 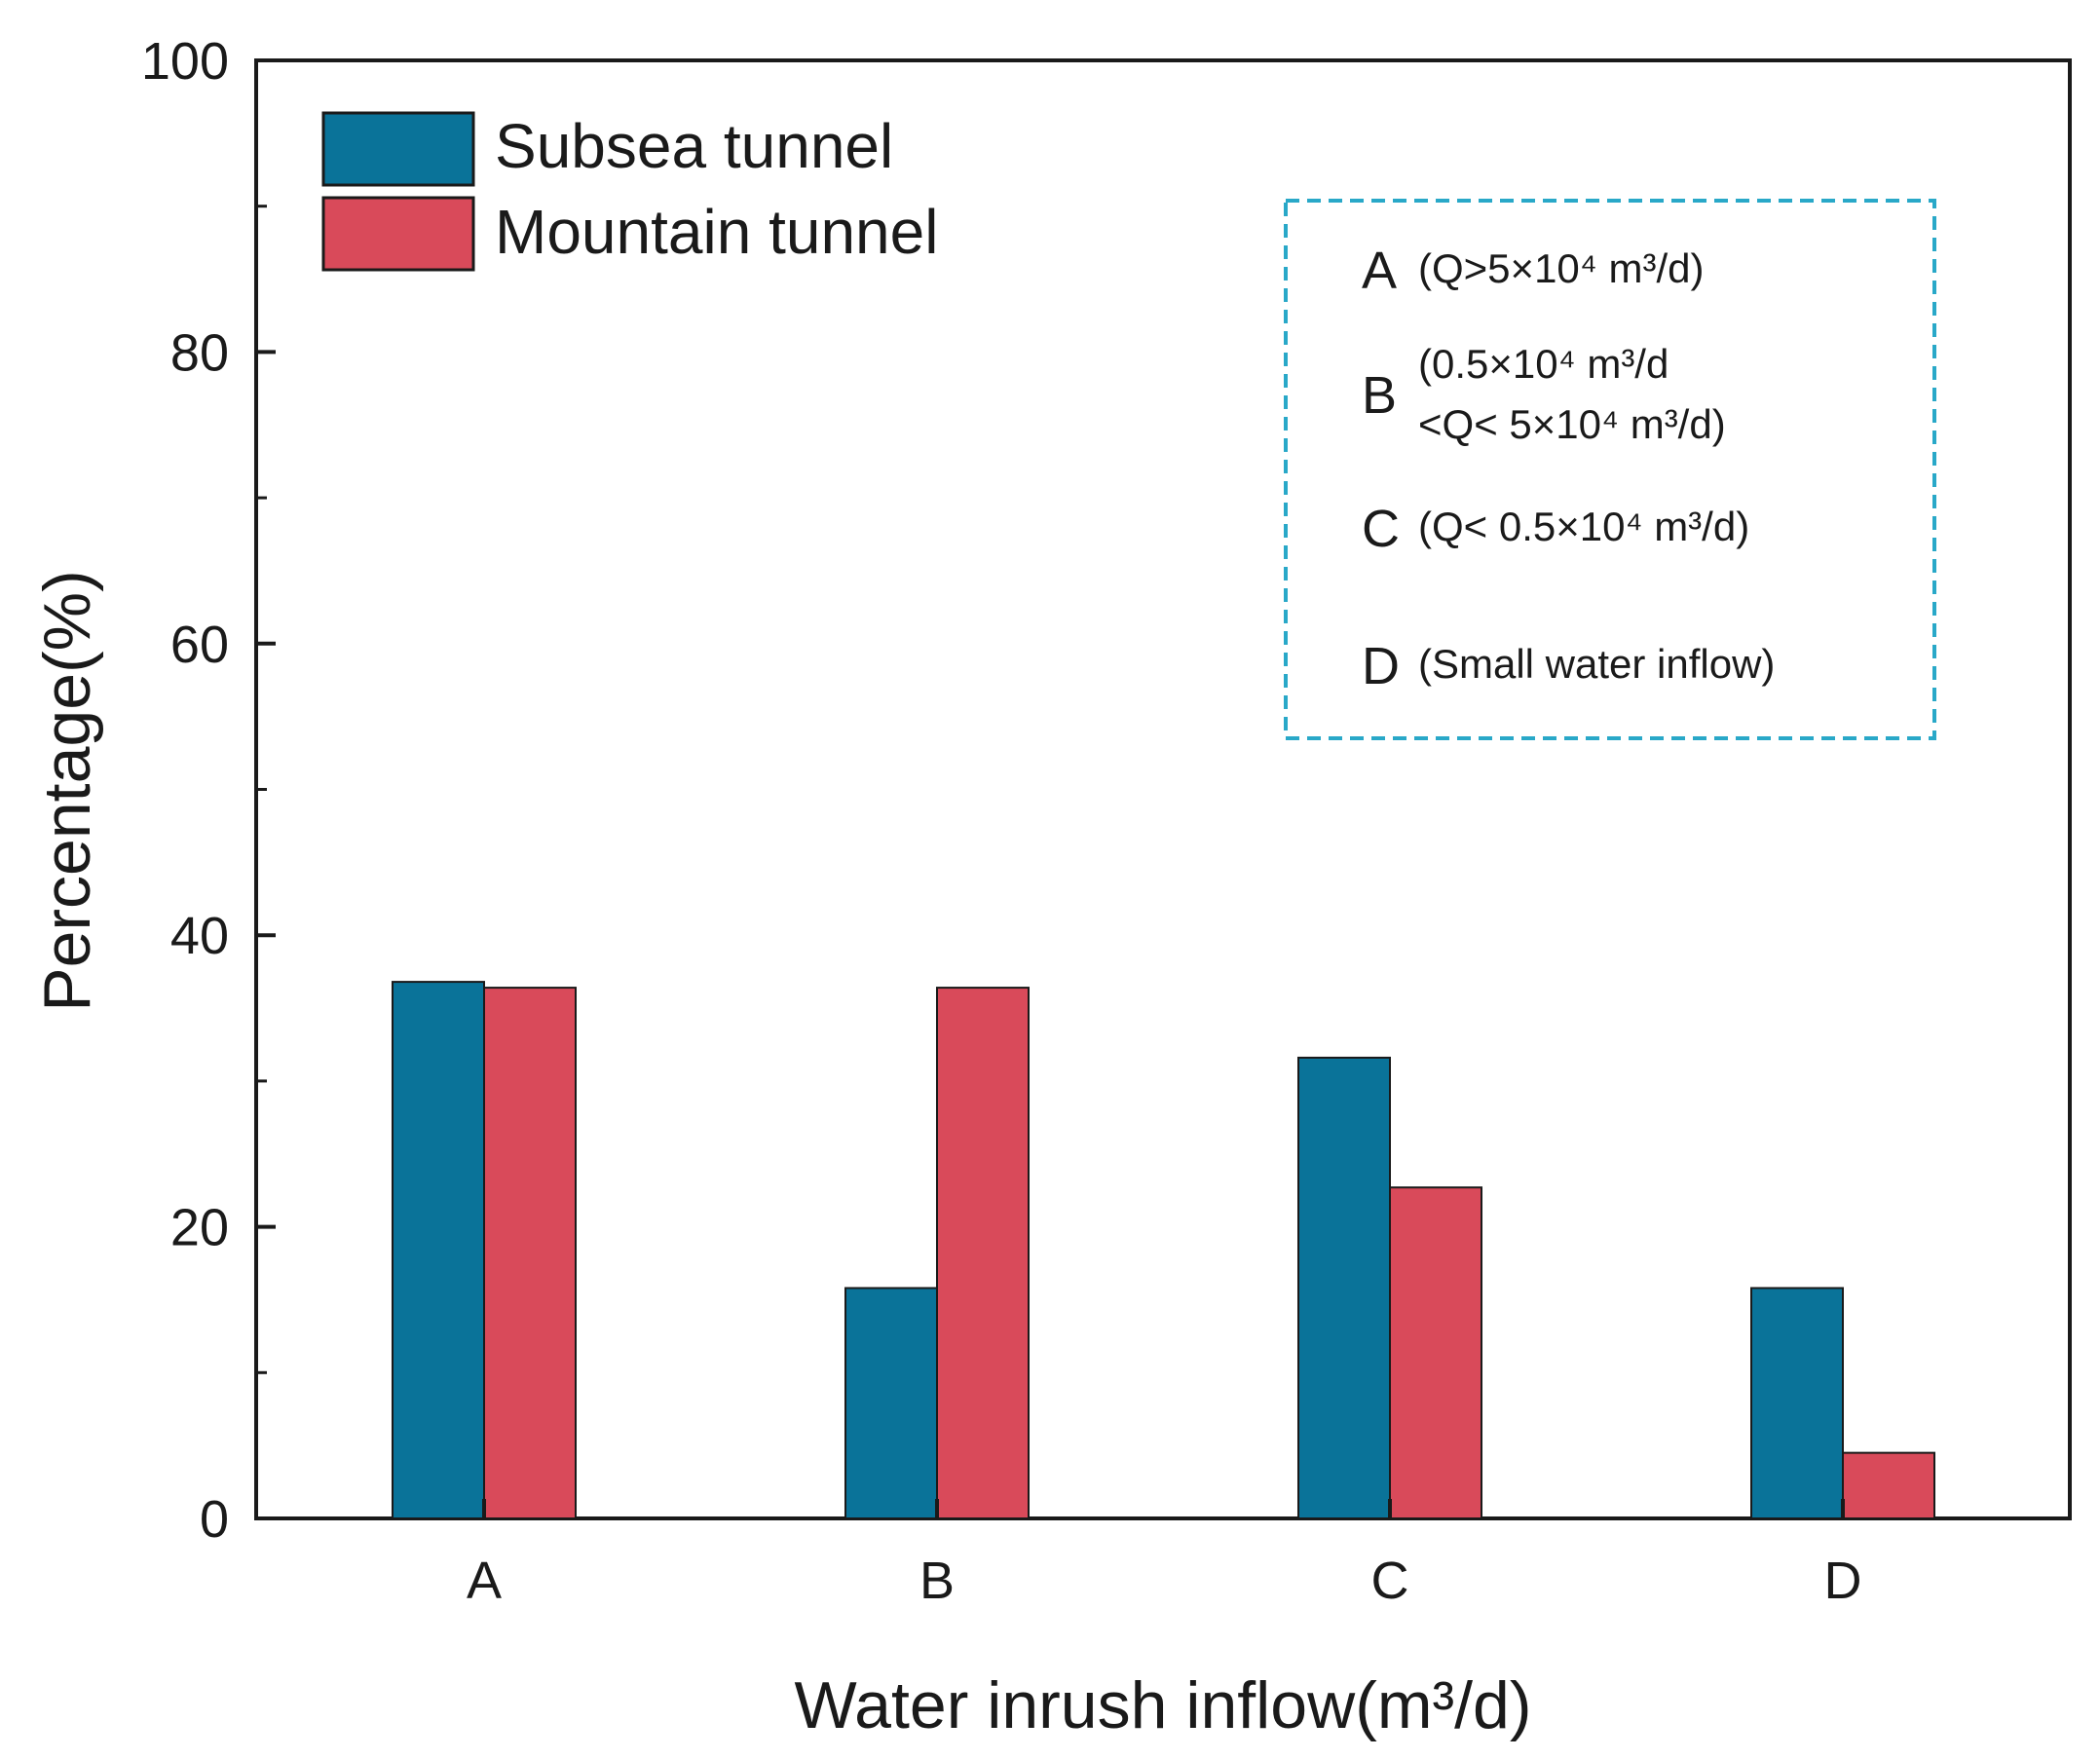 What do you see at coordinates (398, 149) in the screenshot?
I see `legend-swatch-subsea` at bounding box center [398, 149].